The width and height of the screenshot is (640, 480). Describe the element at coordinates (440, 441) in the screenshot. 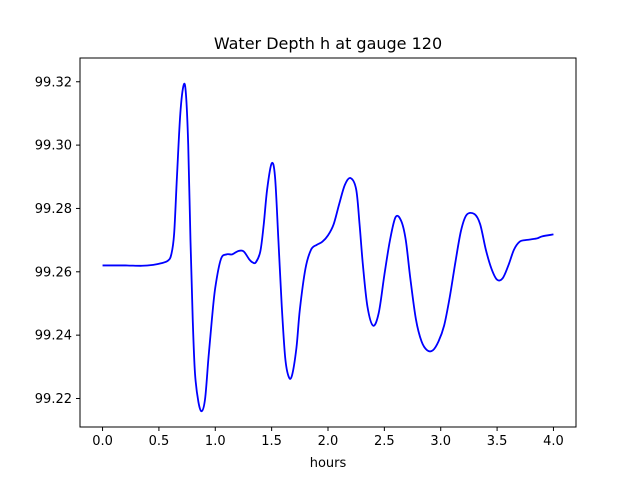

I see `x-tick-label: 3.0` at that location.